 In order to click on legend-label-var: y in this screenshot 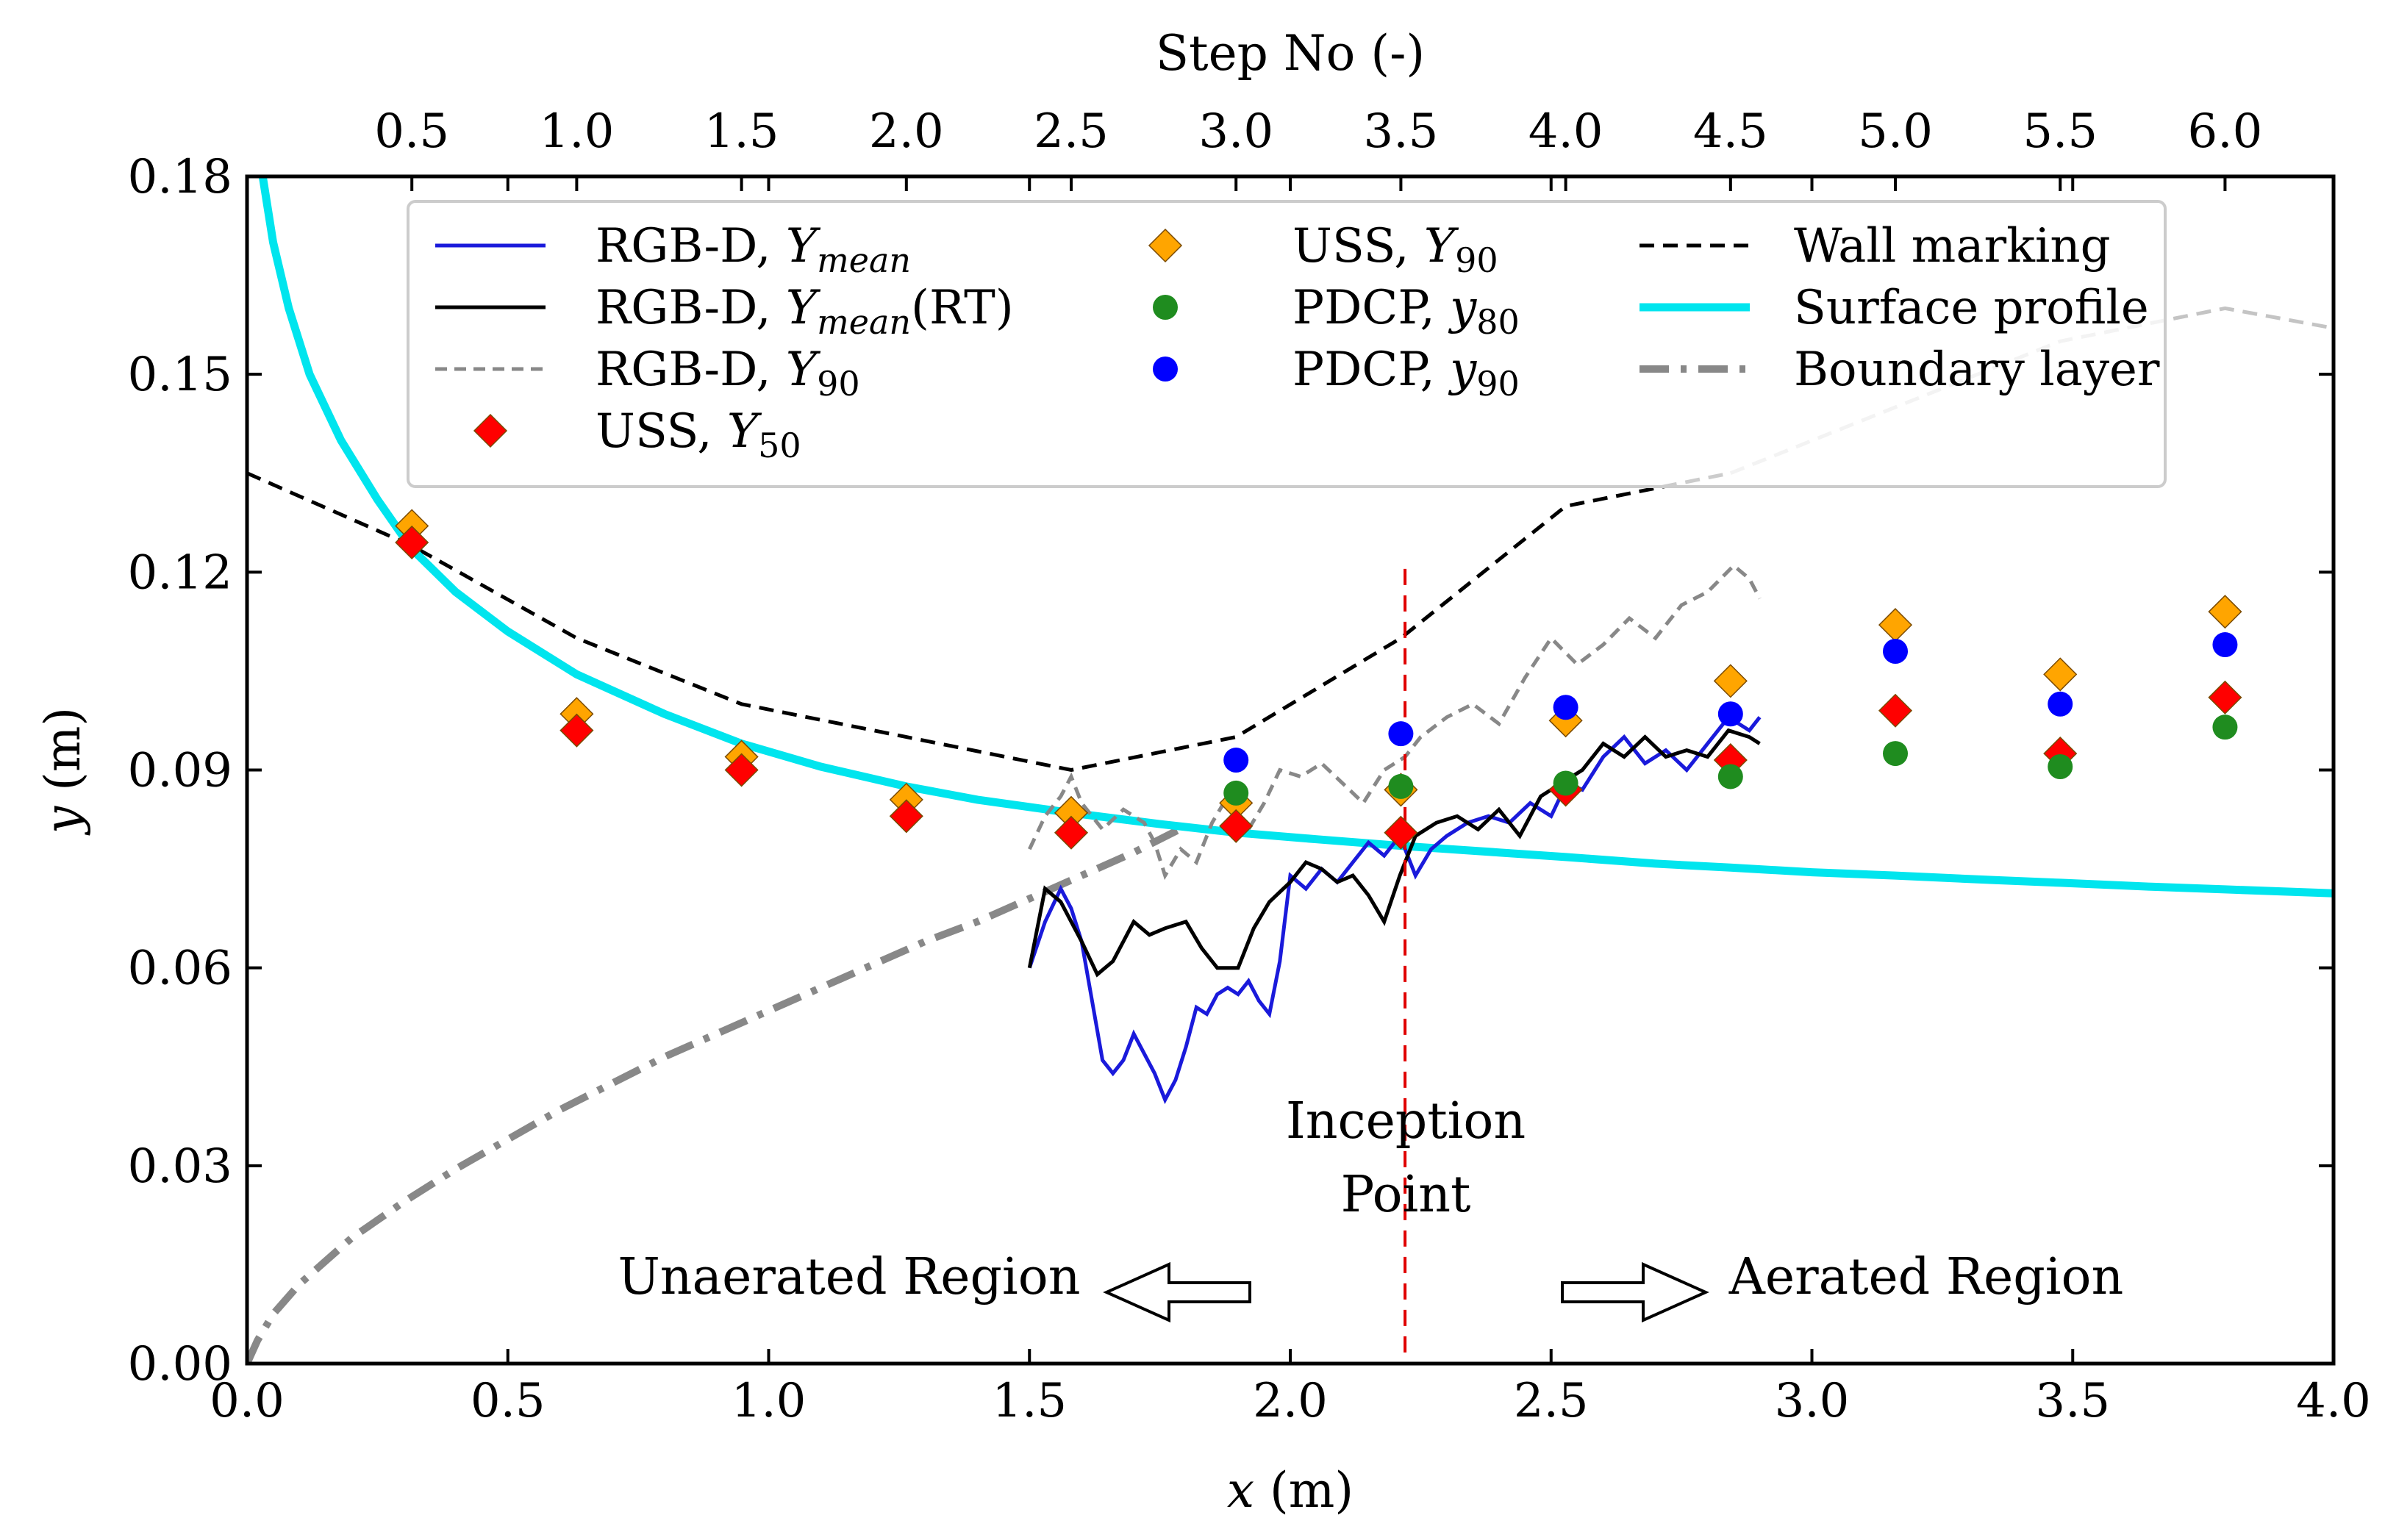, I will do `click(1462, 370)`.